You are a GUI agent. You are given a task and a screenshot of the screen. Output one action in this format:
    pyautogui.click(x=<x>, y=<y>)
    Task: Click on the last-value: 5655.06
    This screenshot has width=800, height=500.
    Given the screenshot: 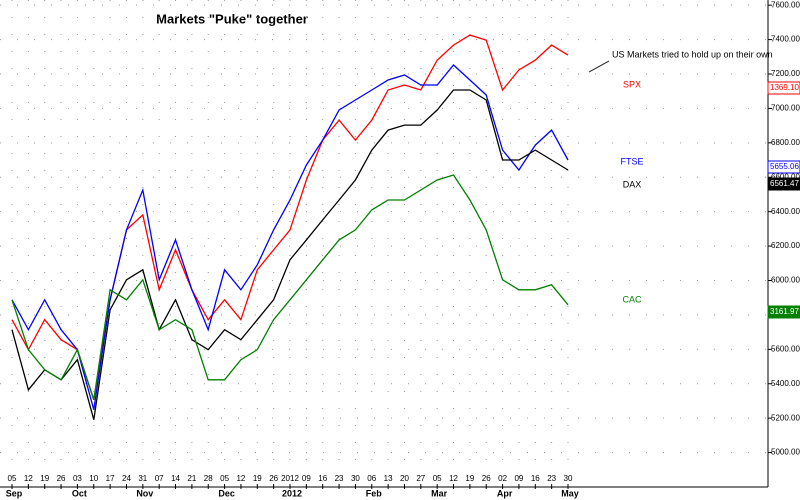 What is the action you would take?
    pyautogui.click(x=784, y=166)
    